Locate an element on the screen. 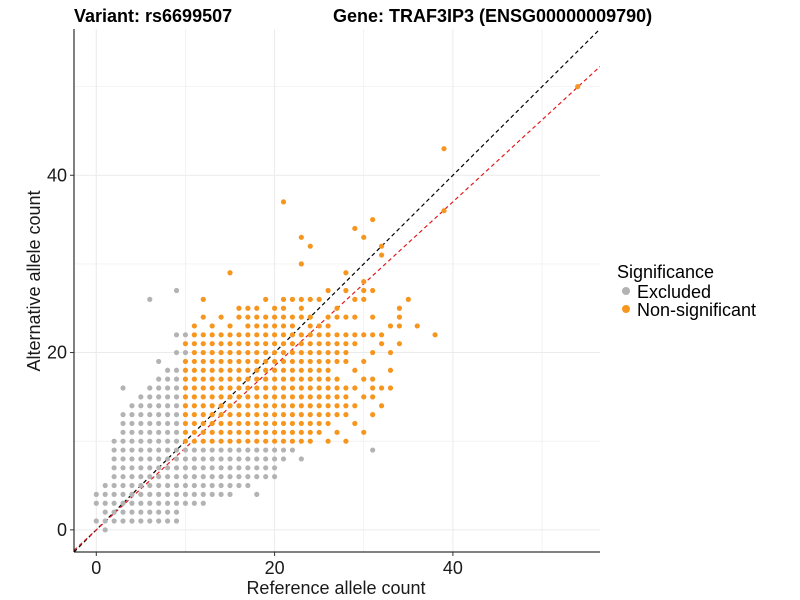 Image resolution: width=800 pixels, height=600 pixels. y-tick-label: 20 is located at coordinates (57, 353).